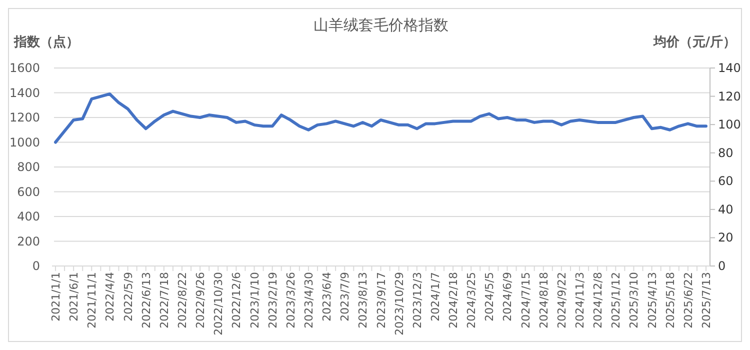 Image resolution: width=750 pixels, height=350 pixels. I want to click on x-tick-label: 2024/11/3, so click(580, 300).